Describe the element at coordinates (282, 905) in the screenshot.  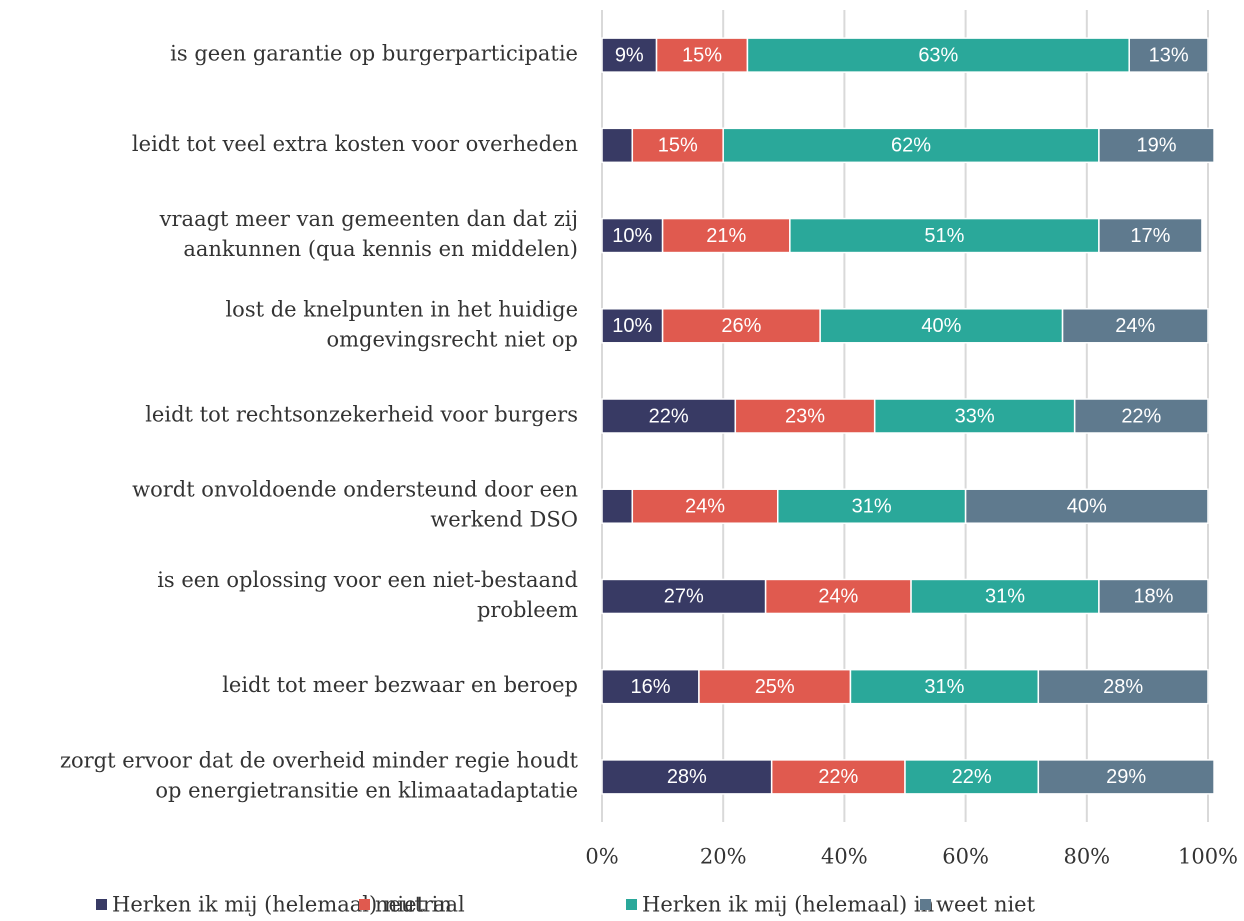
I see `legend-label: Herken ik mij (helemaal) niet in` at that location.